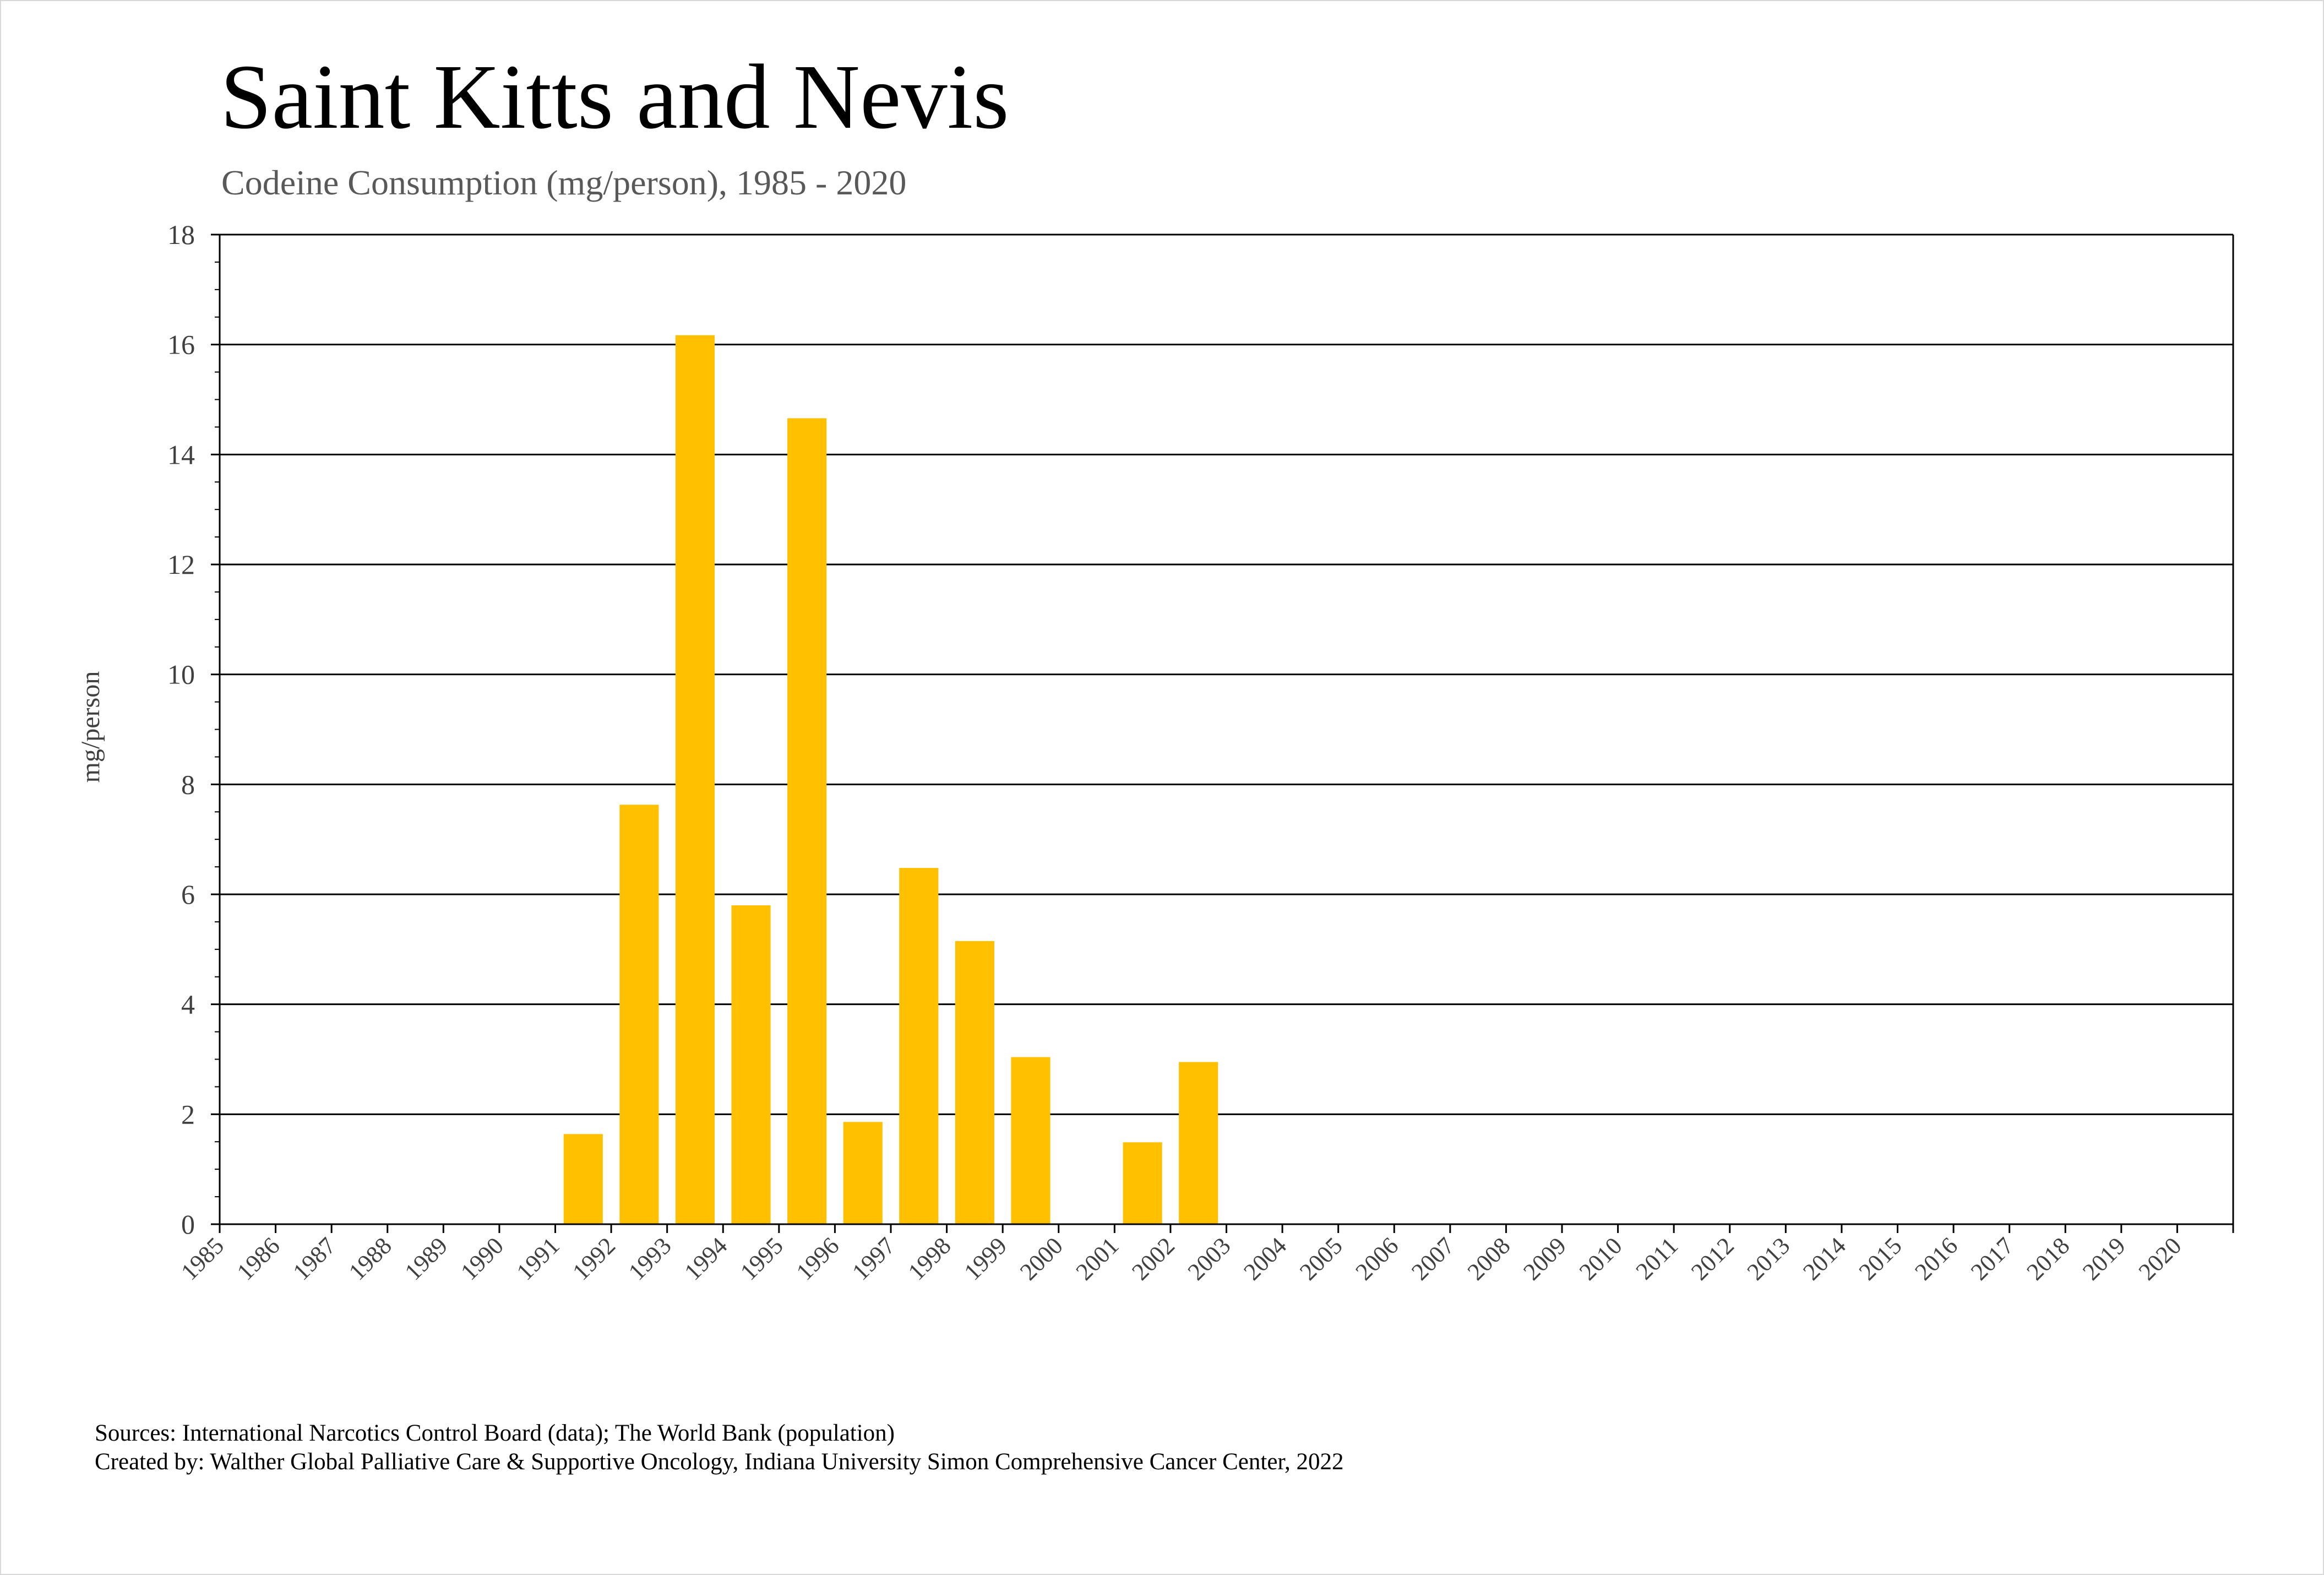 This screenshot has width=2324, height=1575. I want to click on x-tick-label: 2014, so click(1824, 1258).